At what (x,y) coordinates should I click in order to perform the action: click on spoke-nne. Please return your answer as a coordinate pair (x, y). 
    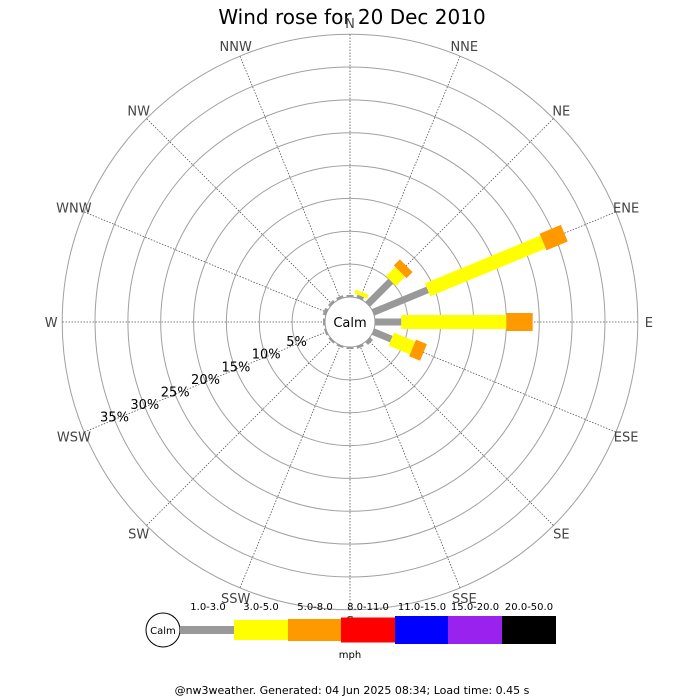
    Looking at the image, I should click on (410, 177).